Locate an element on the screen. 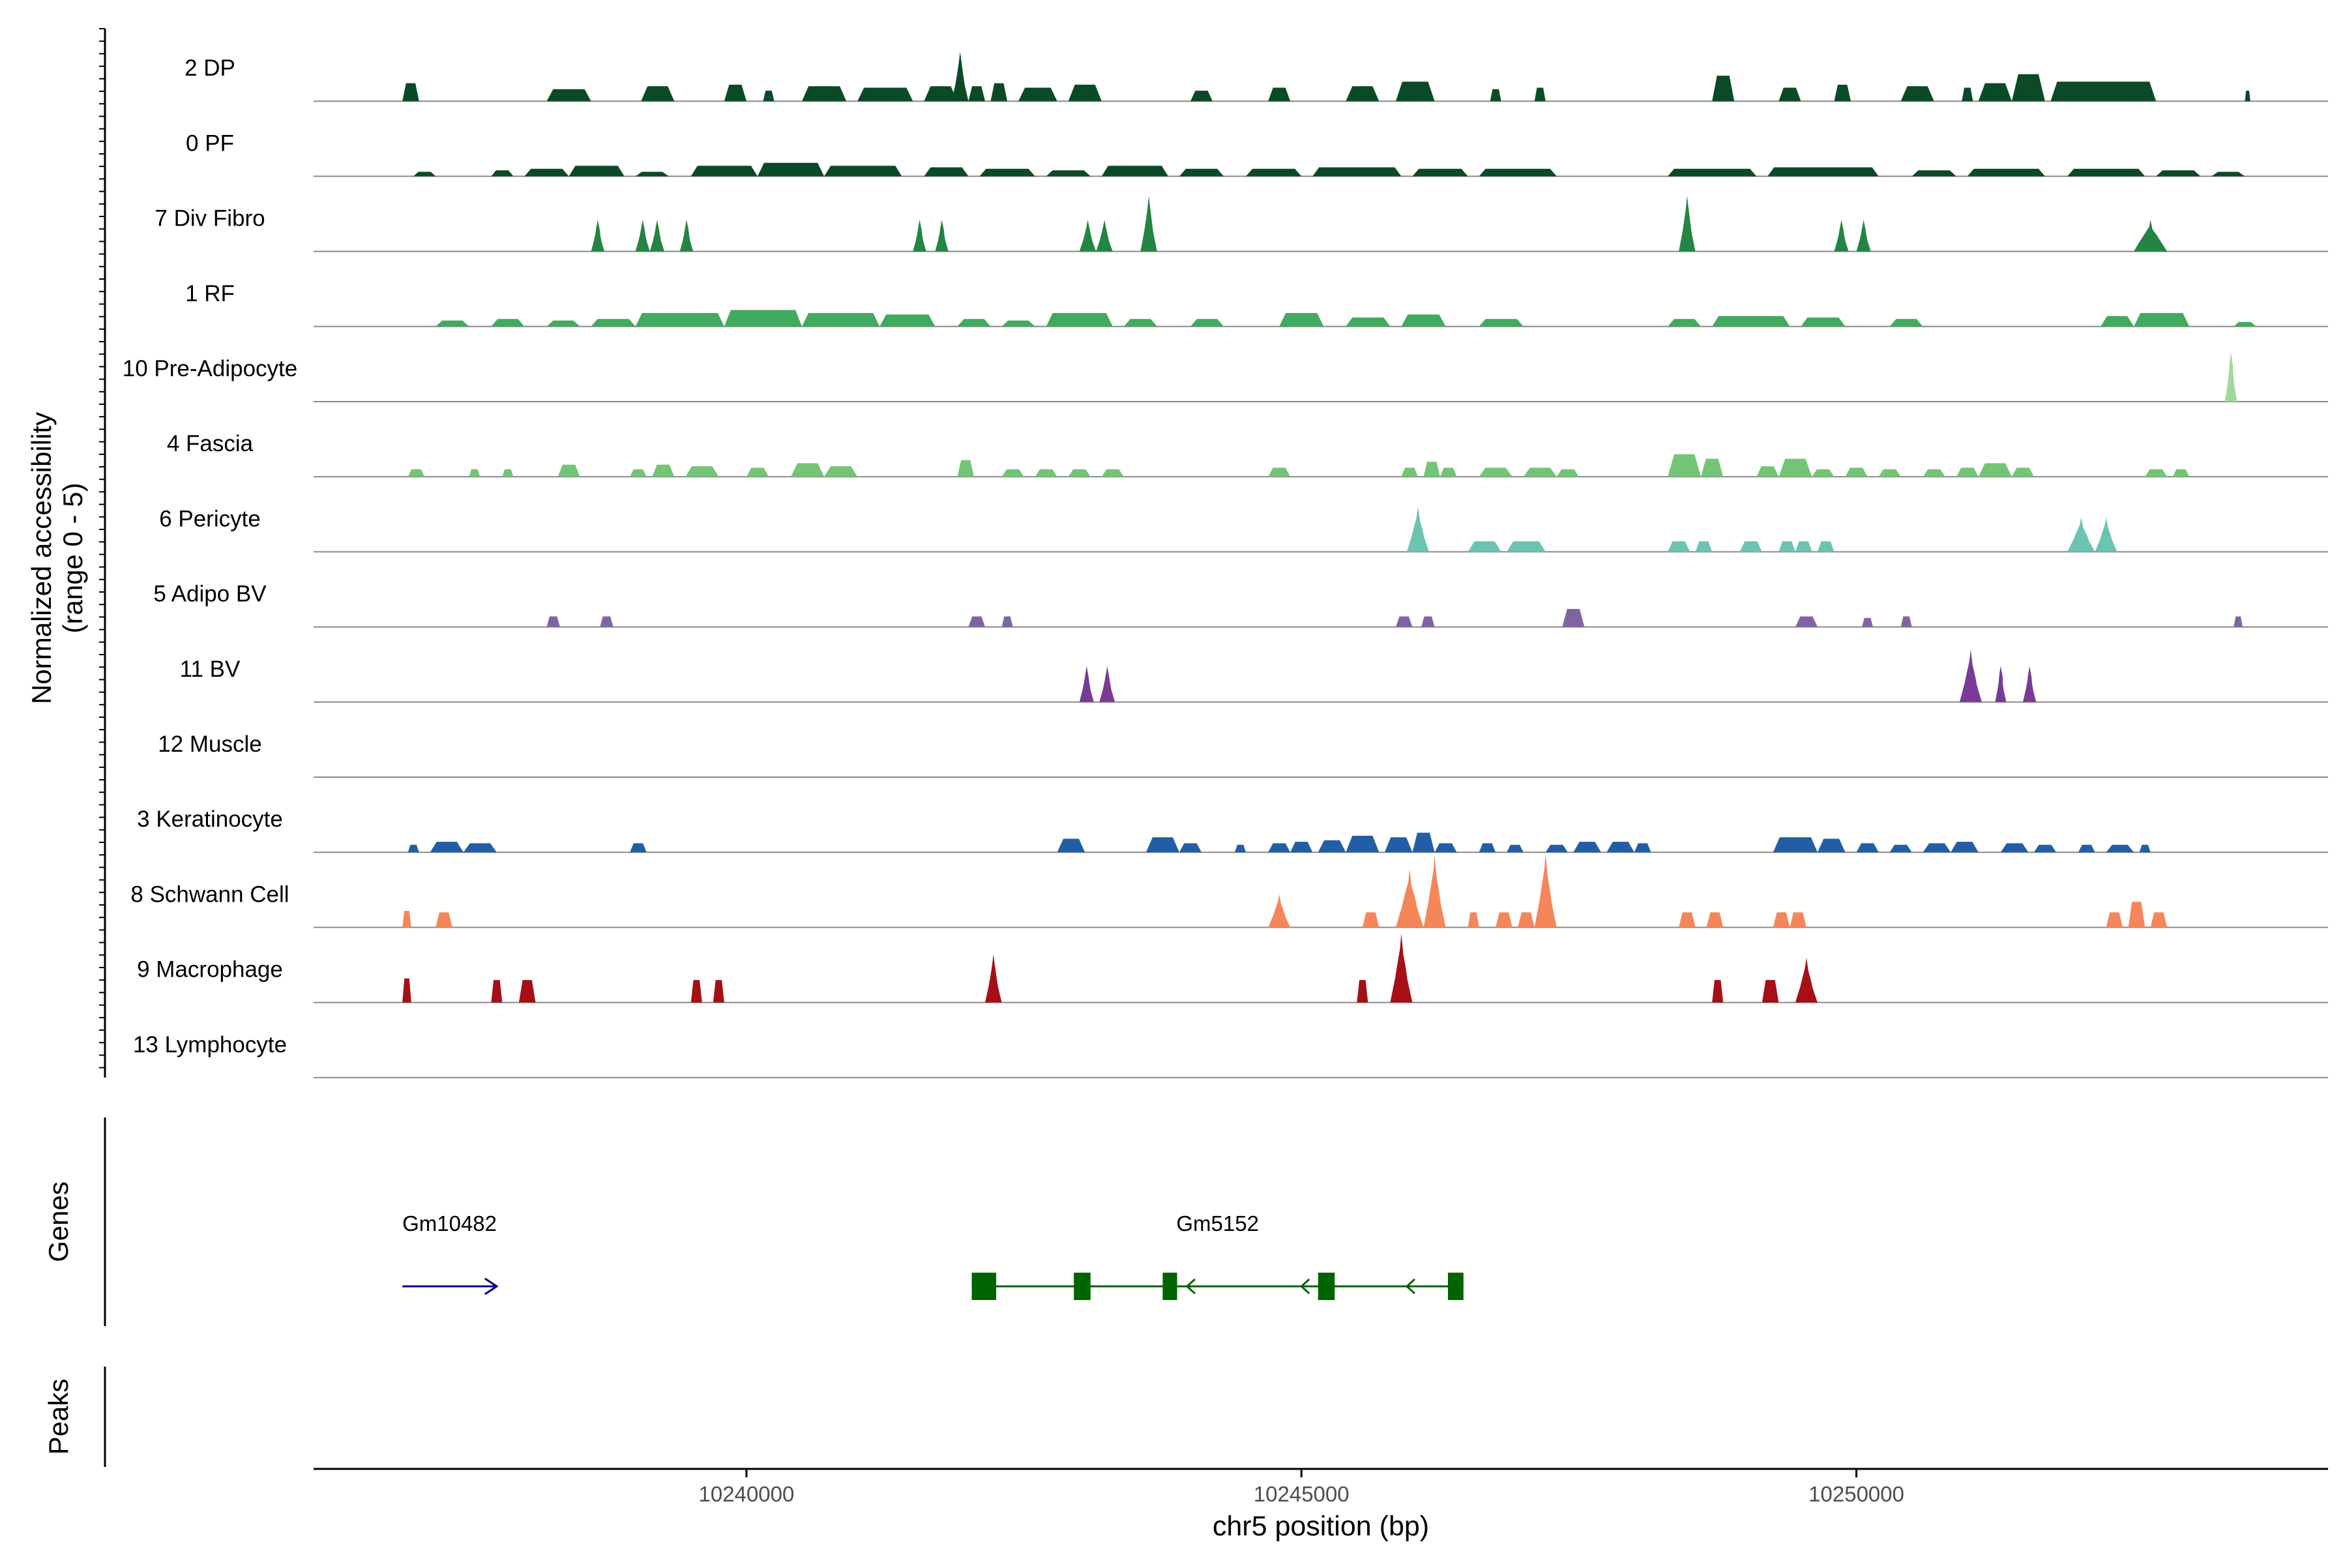  track-label: 9 Macrophage is located at coordinates (210, 970).